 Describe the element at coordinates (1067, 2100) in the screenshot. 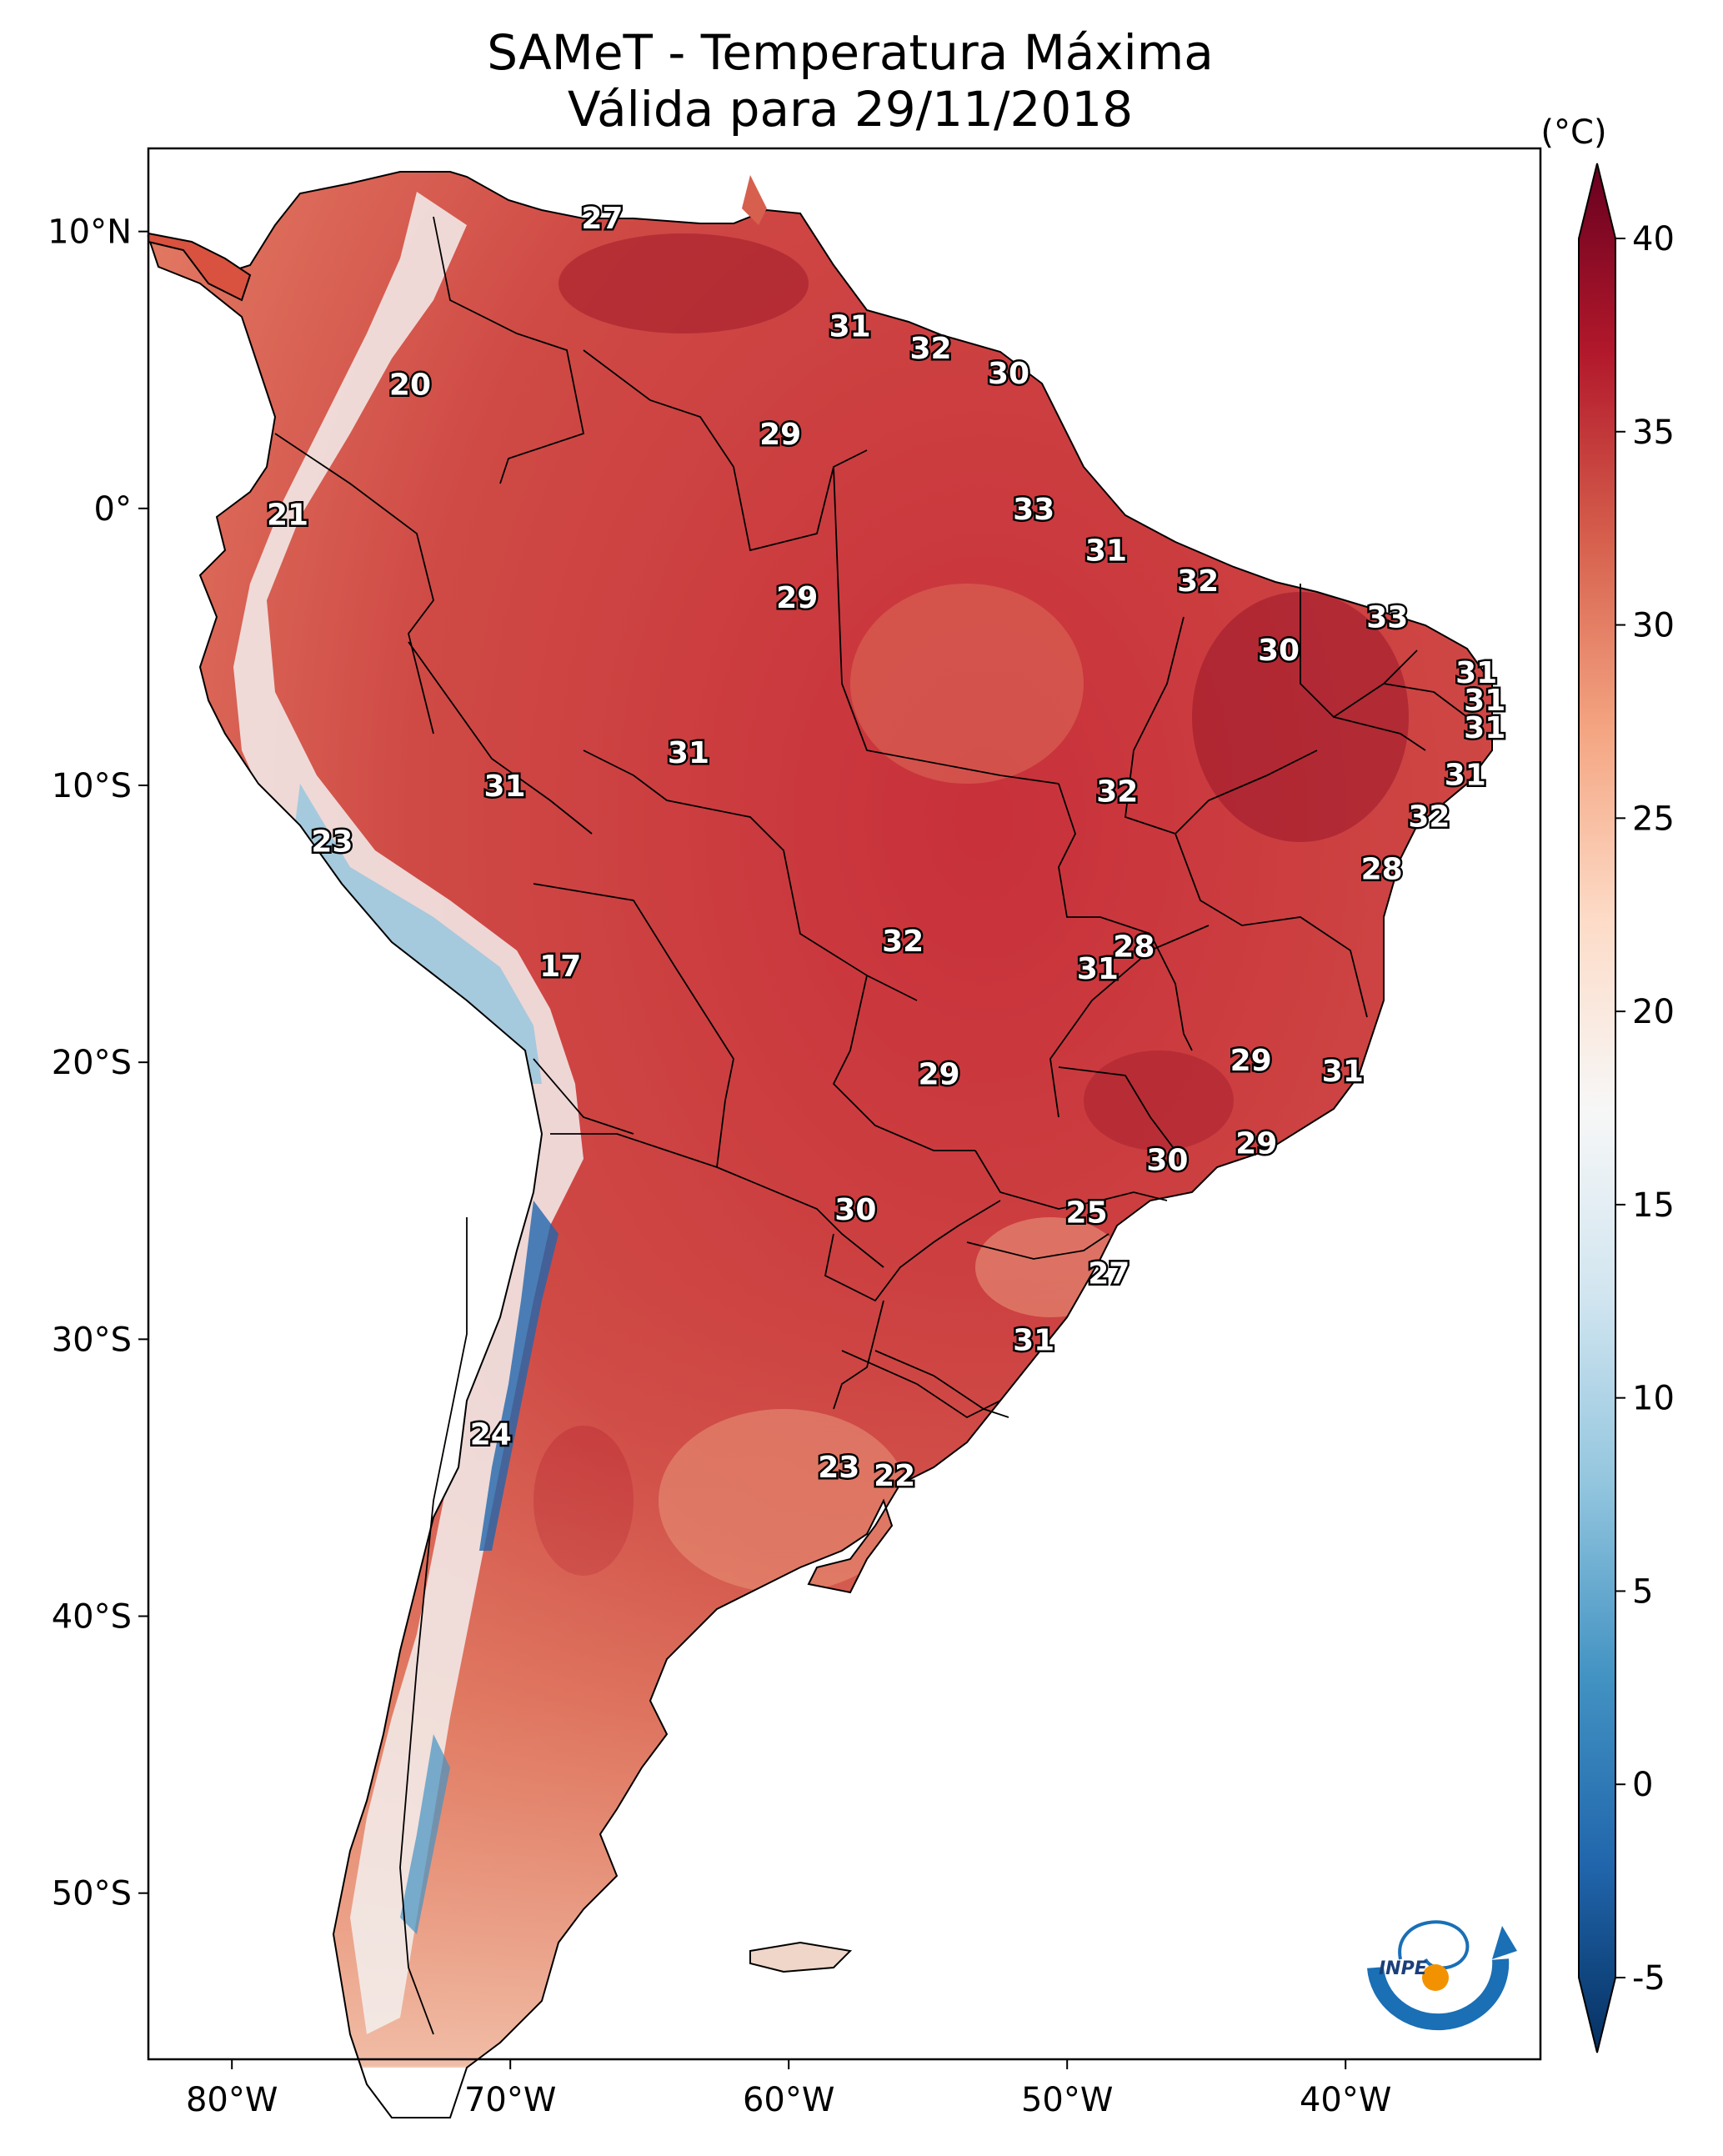

I see `lon-tick-label: 50°W` at that location.